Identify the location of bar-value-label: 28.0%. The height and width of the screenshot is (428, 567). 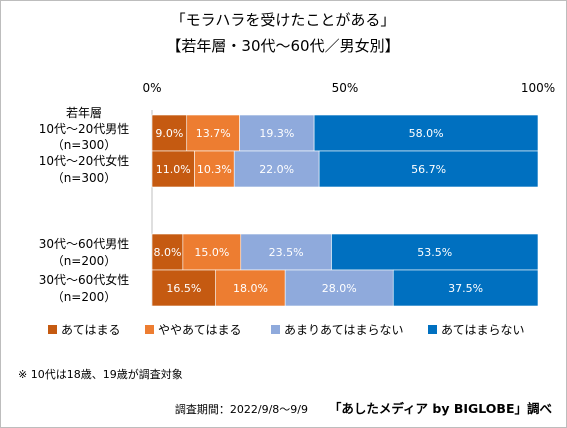
(339, 288).